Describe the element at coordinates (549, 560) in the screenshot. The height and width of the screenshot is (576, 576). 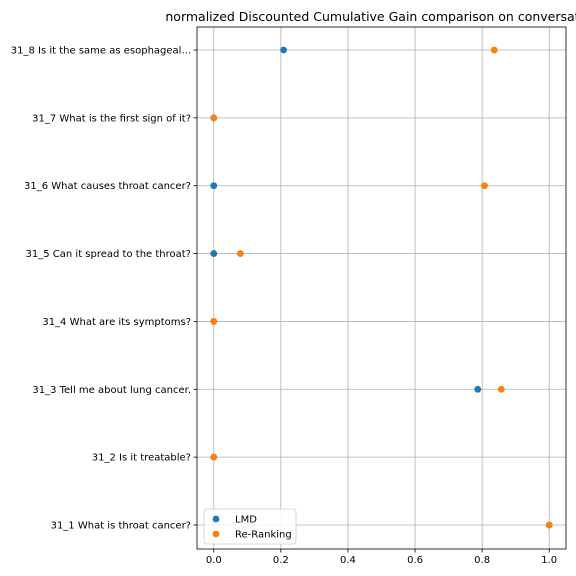
I see `x-tick-label: 1.0` at that location.